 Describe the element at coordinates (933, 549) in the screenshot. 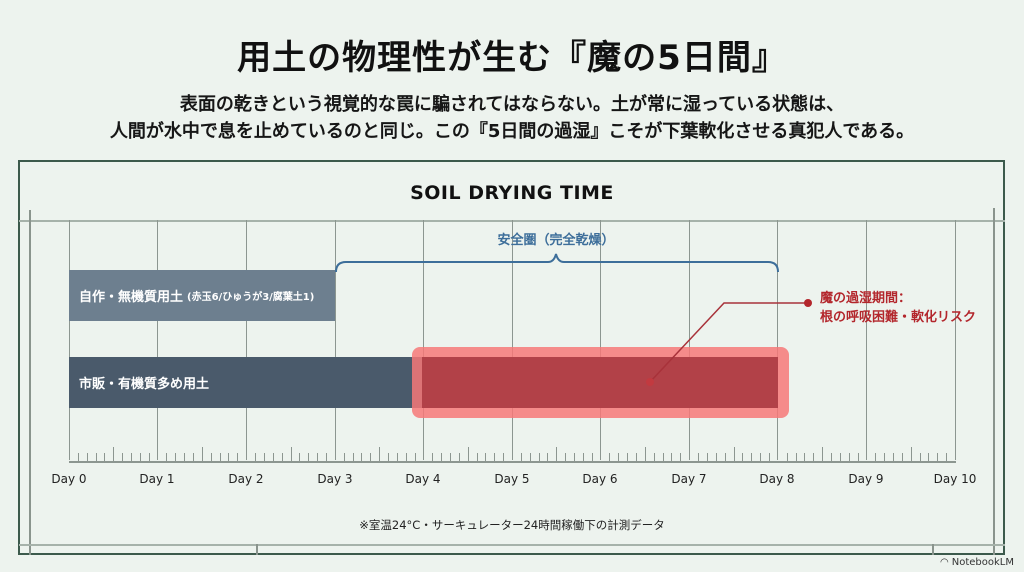

I see `bottom-divider-right` at that location.